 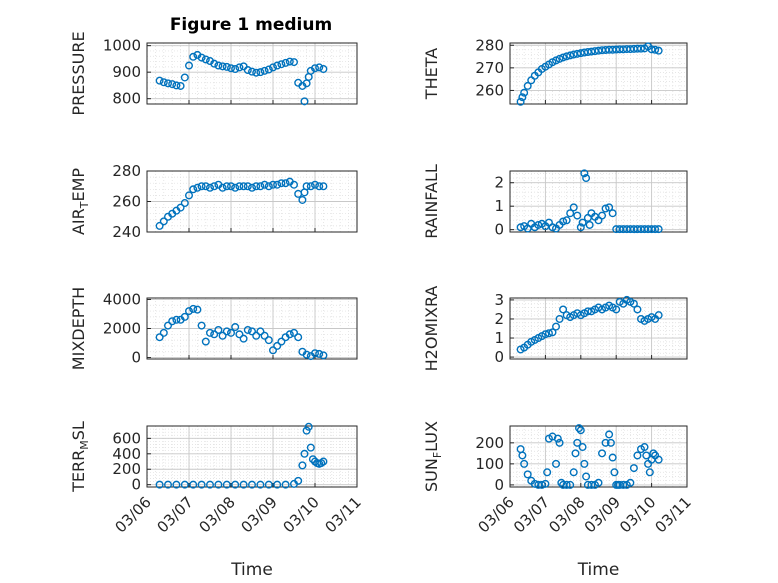 What do you see at coordinates (126, 469) in the screenshot?
I see `ytick-label: 200` at bounding box center [126, 469].